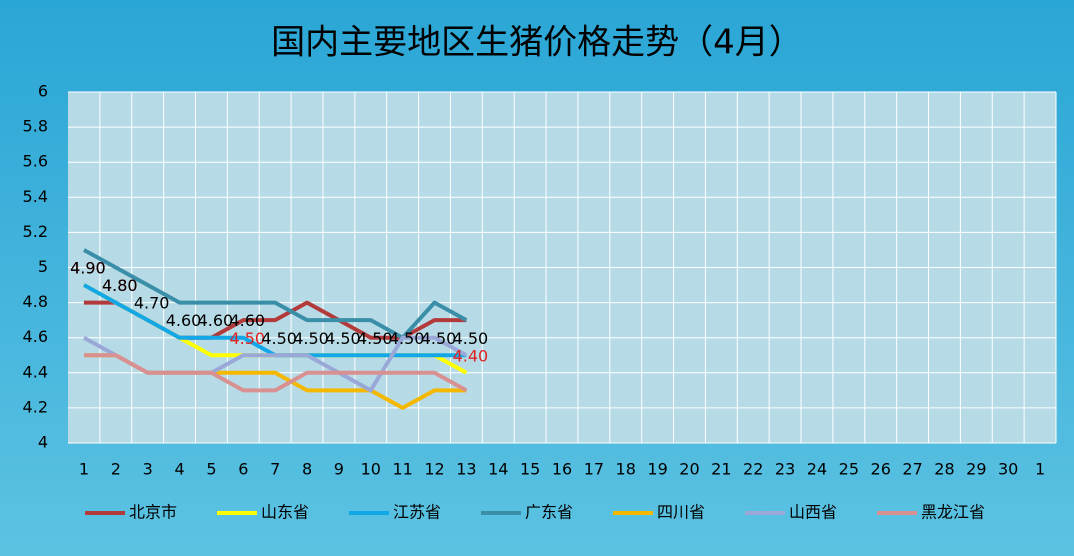  Describe the element at coordinates (35, 336) in the screenshot. I see `y-tick-label: 4.6` at that location.